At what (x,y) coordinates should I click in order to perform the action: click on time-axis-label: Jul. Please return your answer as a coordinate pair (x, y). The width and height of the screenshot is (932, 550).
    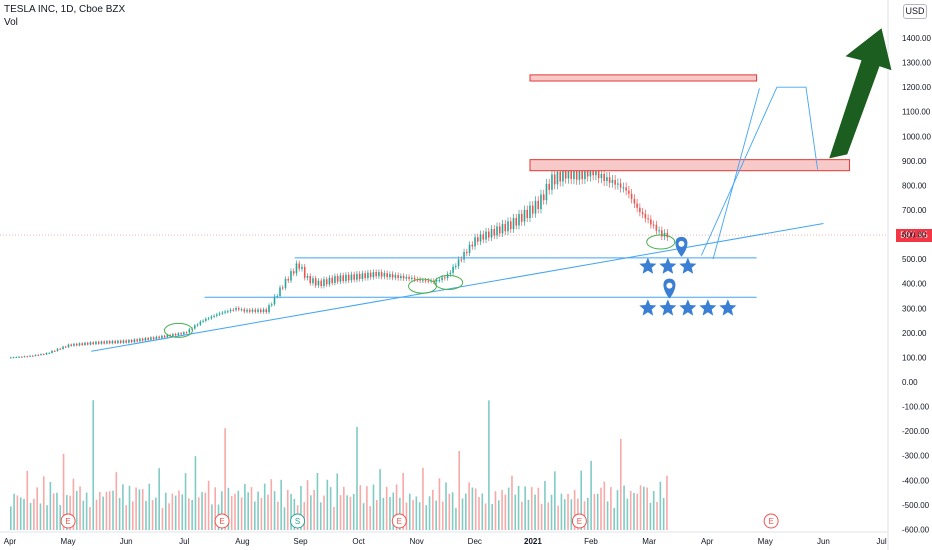
    Looking at the image, I should click on (881, 541).